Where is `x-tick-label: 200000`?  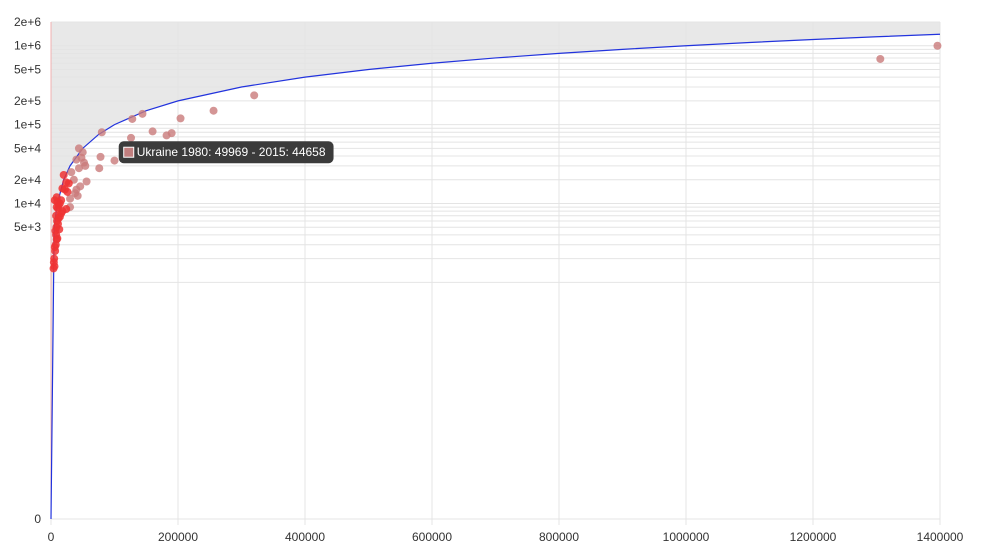 x-tick-label: 200000 is located at coordinates (178, 537).